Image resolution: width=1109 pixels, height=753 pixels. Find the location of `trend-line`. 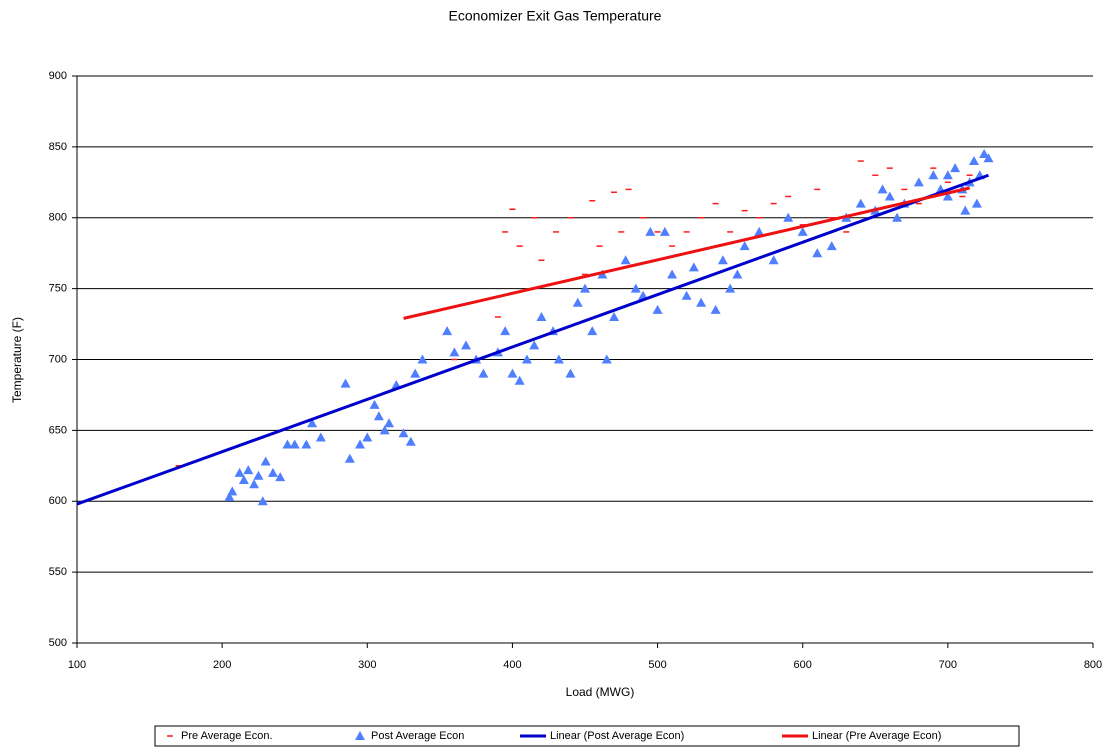

trend-line is located at coordinates (686, 253).